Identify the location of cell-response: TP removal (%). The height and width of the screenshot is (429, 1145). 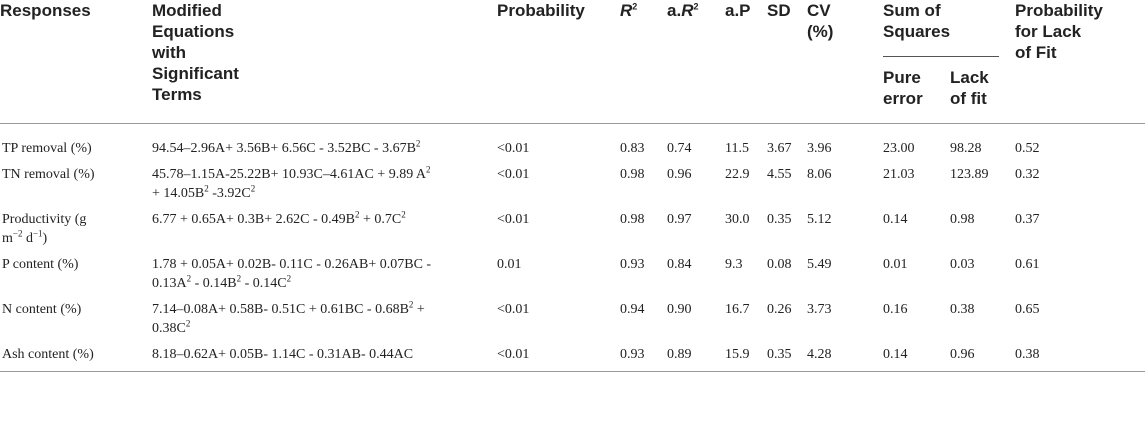
(47, 148).